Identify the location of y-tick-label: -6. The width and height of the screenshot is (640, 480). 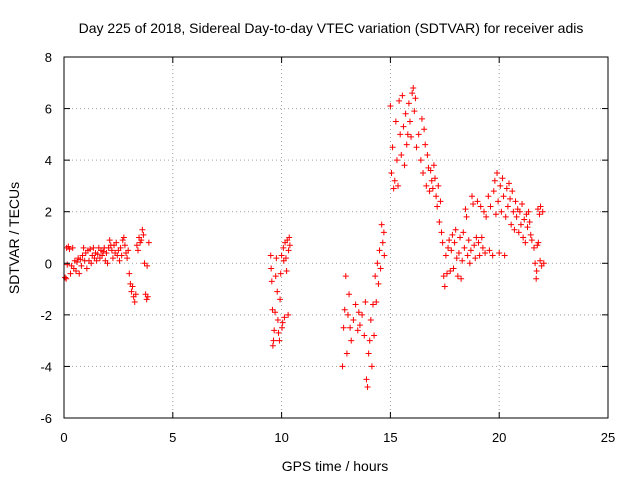
(46, 418).